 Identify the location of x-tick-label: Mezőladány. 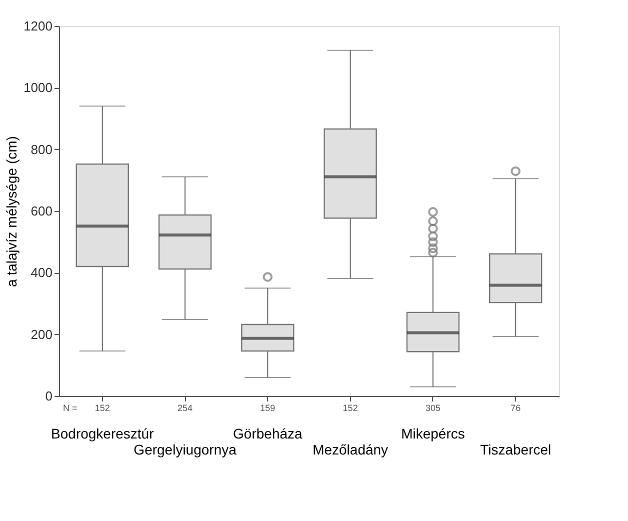
(350, 450).